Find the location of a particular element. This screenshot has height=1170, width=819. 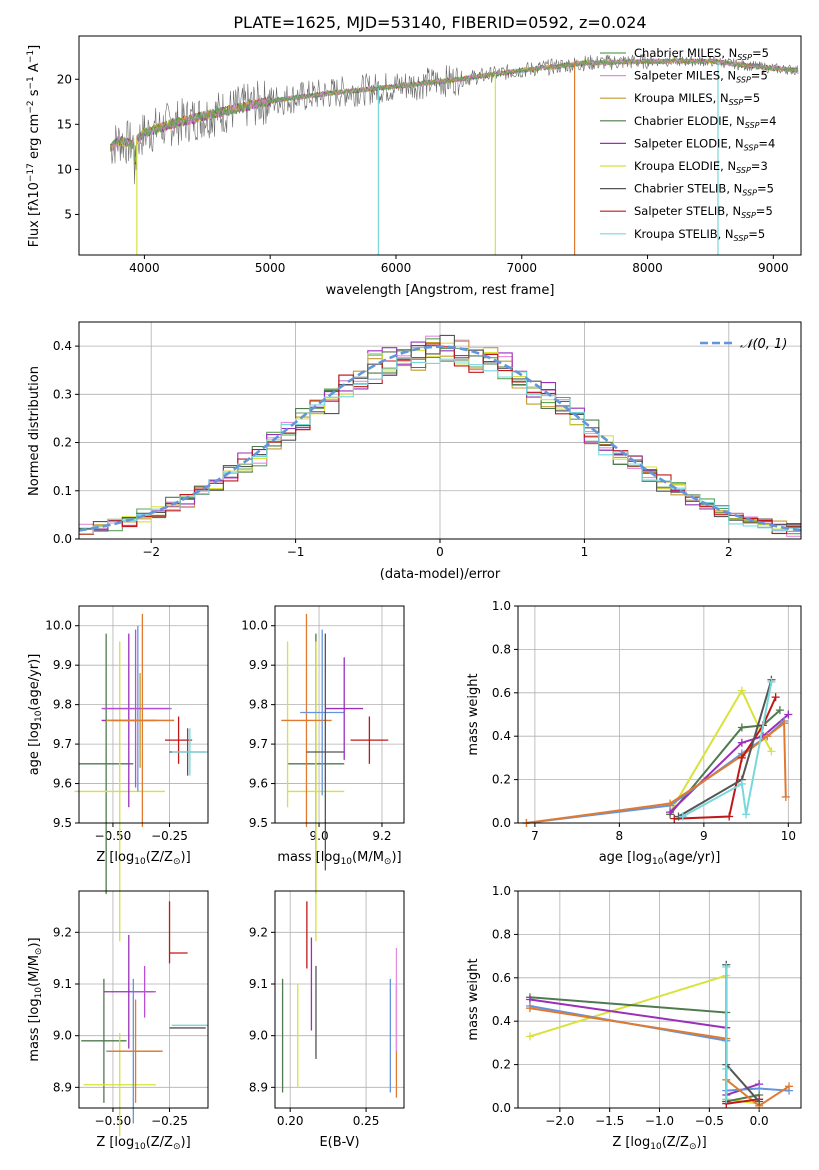

legend-entry: Salpeter MILES, NSSP=5 is located at coordinates (701, 77).